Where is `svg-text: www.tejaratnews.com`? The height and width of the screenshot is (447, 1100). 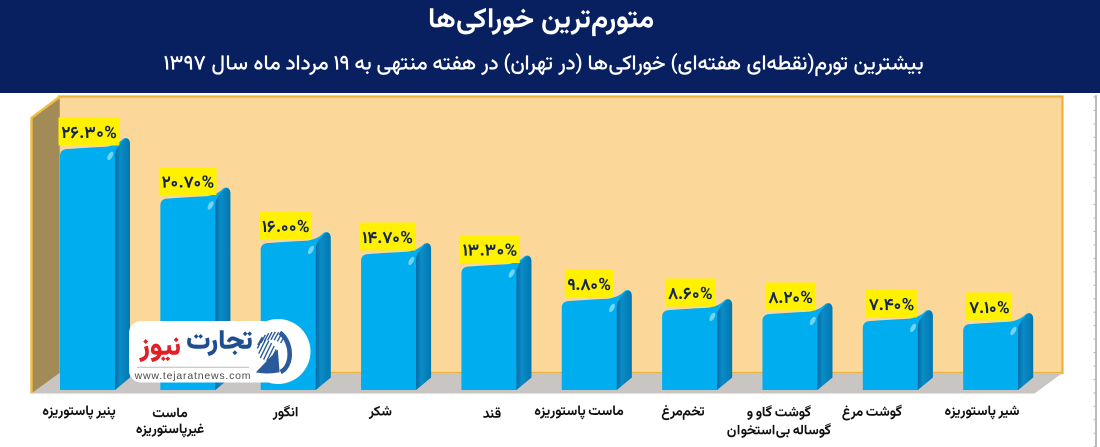 svg-text: www.tejaratnews.com is located at coordinates (193, 376).